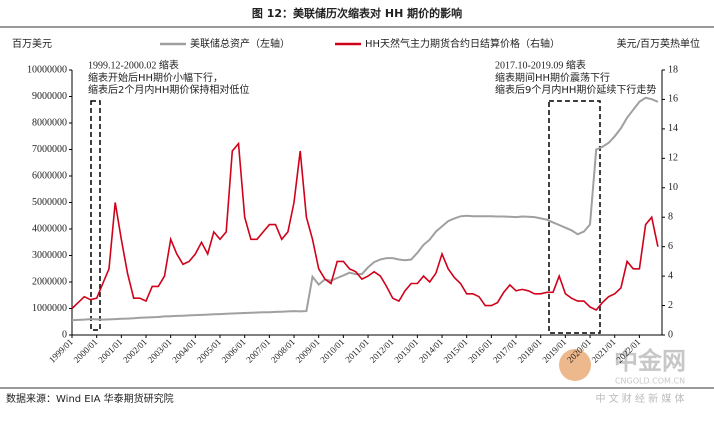  What do you see at coordinates (673, 128) in the screenshot?
I see `y2-tick-label: 14` at bounding box center [673, 128].